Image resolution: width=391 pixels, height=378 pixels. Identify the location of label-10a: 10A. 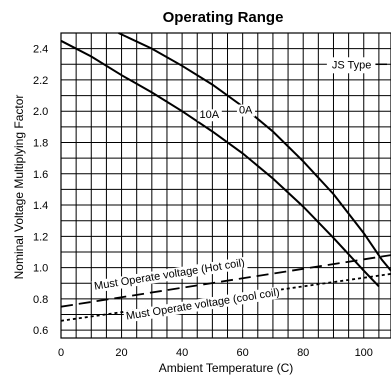
(210, 115).